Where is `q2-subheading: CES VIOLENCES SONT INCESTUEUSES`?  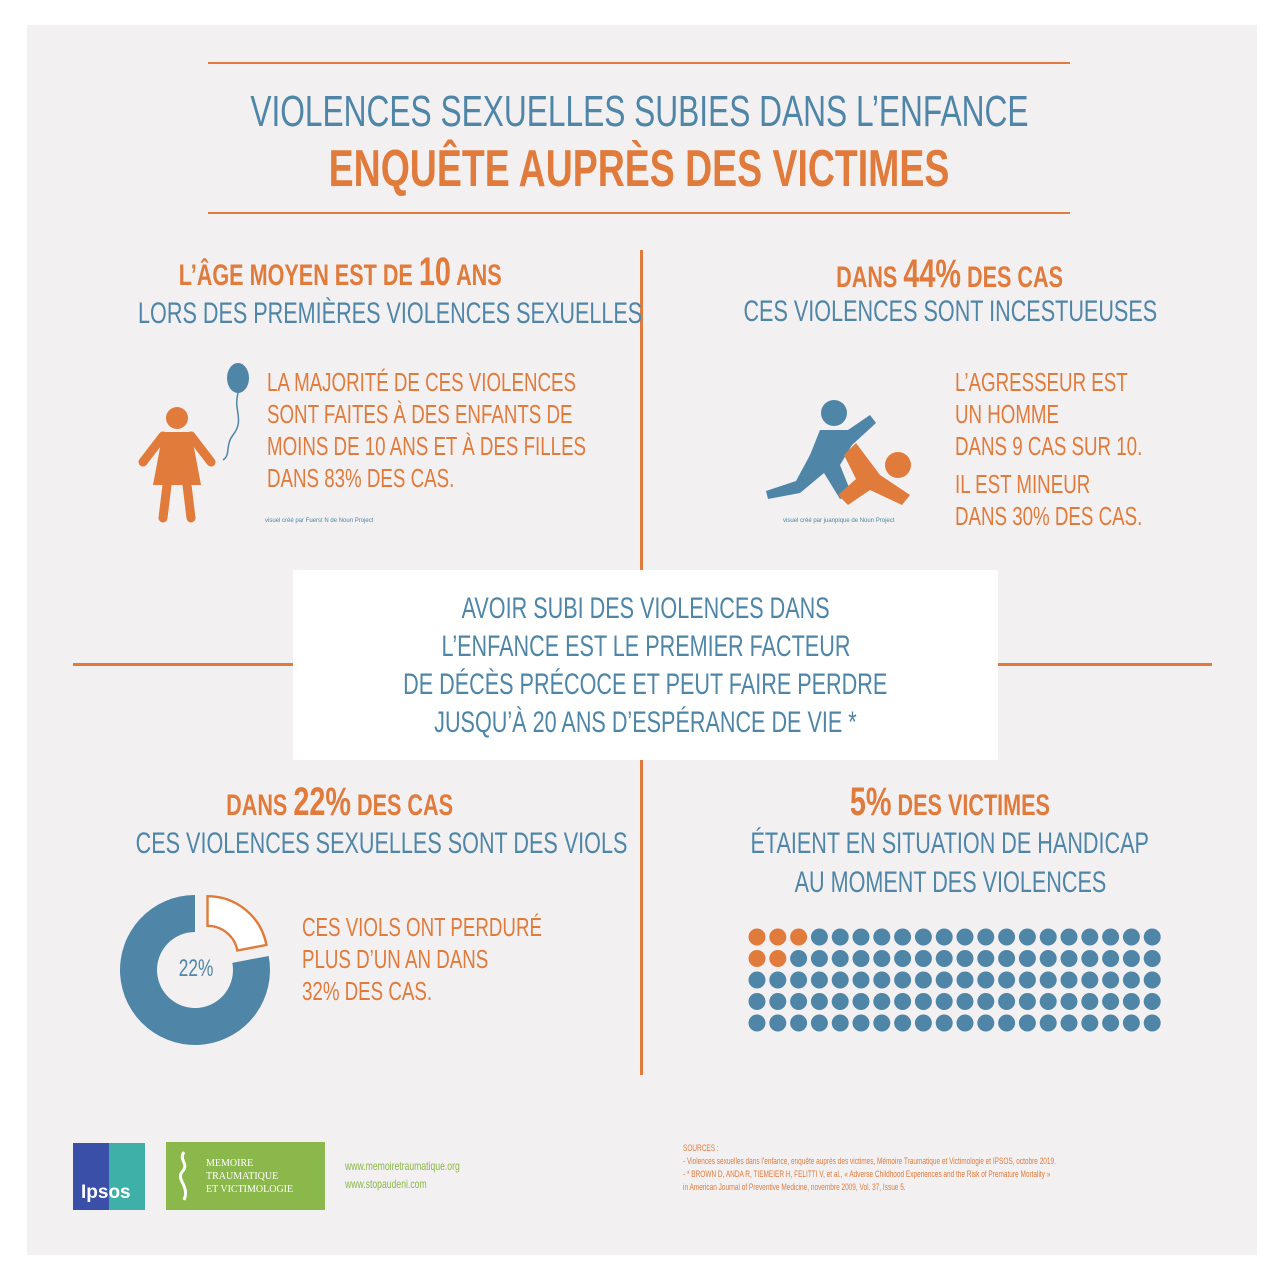 q2-subheading: CES VIOLENCES SONT INCESTUEUSES is located at coordinates (950, 311).